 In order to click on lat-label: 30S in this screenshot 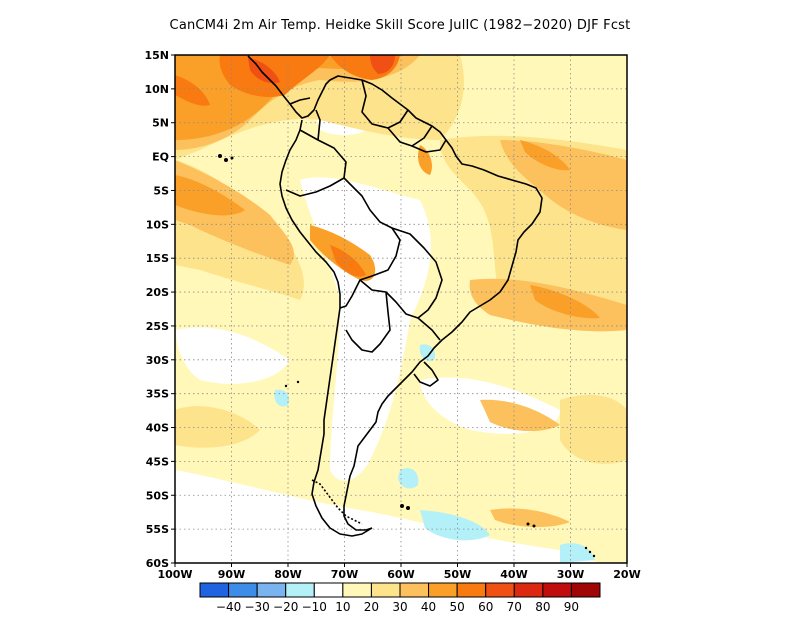, I will do `click(157, 360)`.